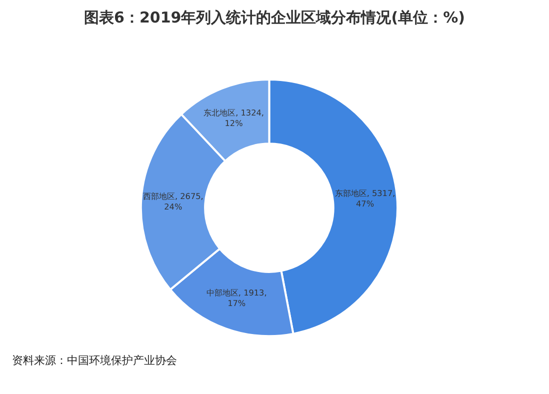 The height and width of the screenshot is (394, 549). What do you see at coordinates (274, 17) in the screenshot?
I see `chart-title: 图表6：2019年列入统计的企业区域分布情况(单位：%)` at bounding box center [274, 17].